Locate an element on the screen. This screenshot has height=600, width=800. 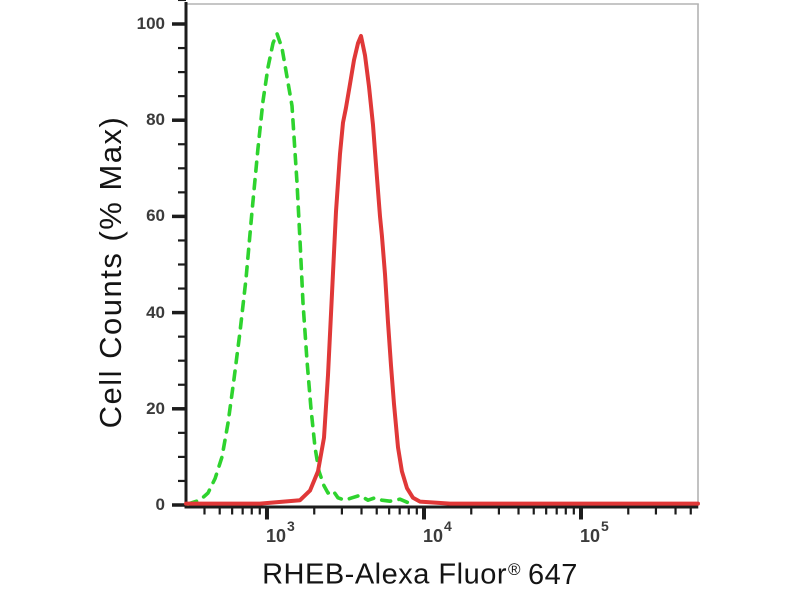
x-axis-title-main: RHEB-Alexa Fluor is located at coordinates (384, 574).